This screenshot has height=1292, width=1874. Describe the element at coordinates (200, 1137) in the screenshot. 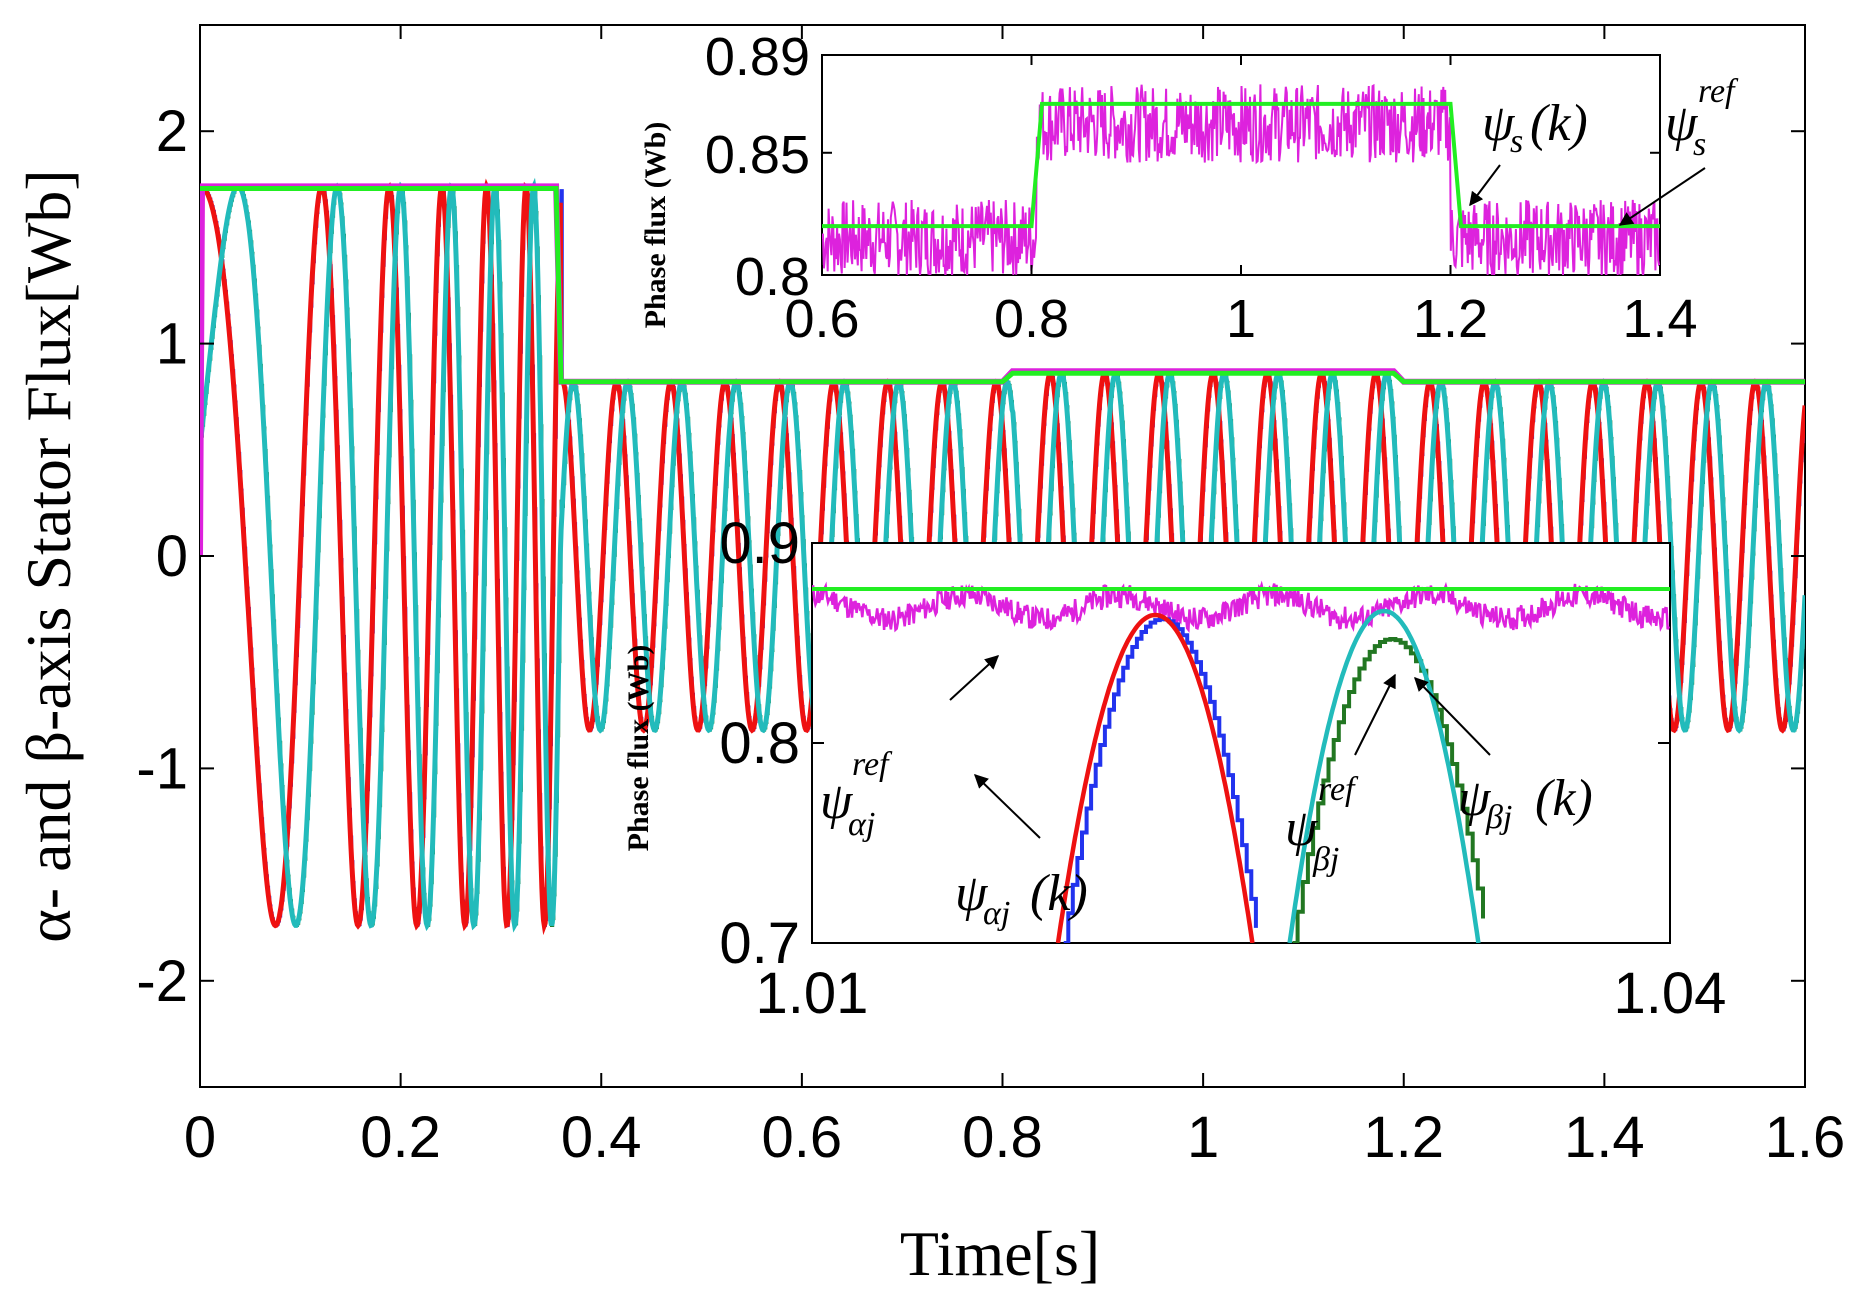

I see `main-x-tick-label: 0` at that location.